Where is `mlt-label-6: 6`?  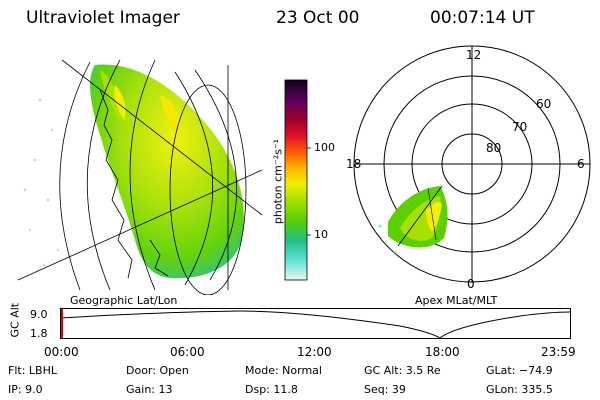 mlt-label-6: 6 is located at coordinates (581, 164).